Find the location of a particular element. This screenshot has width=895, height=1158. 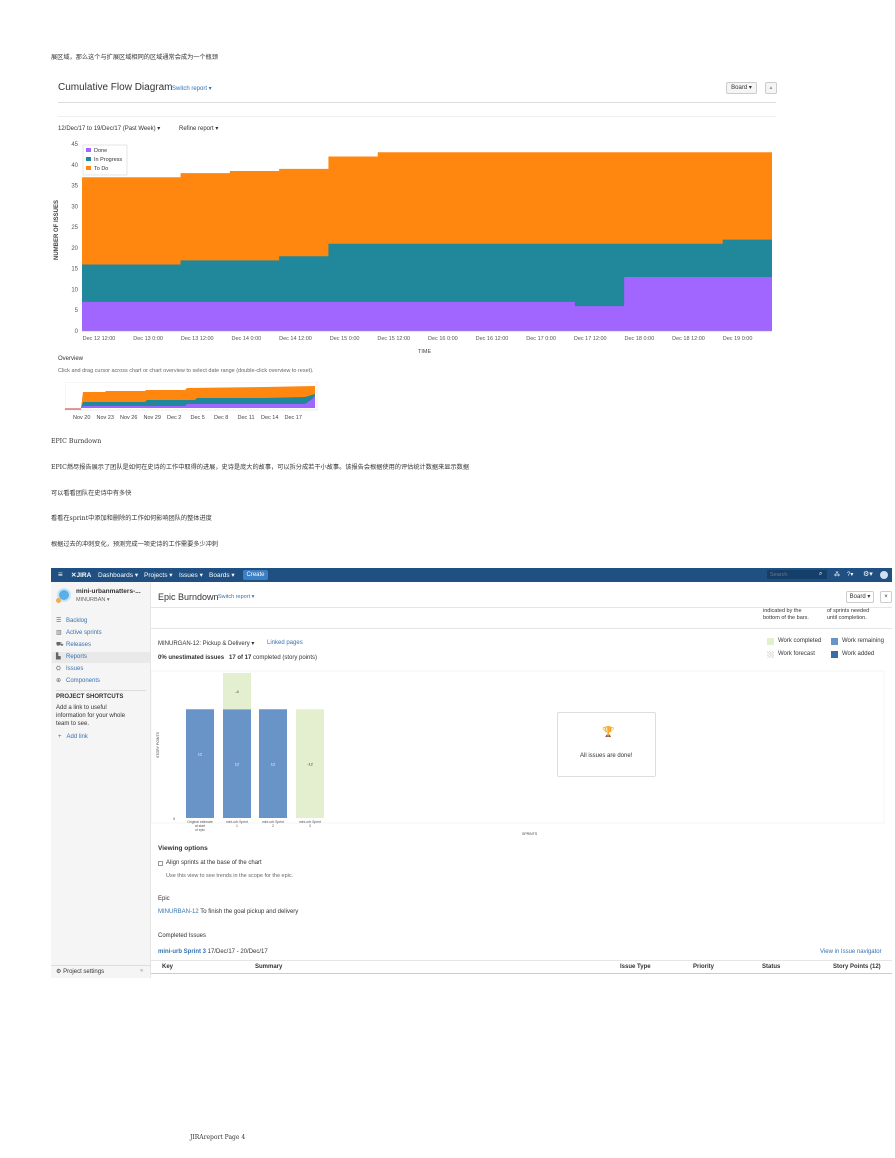

cfd-ytick: 25 is located at coordinates (74, 228).